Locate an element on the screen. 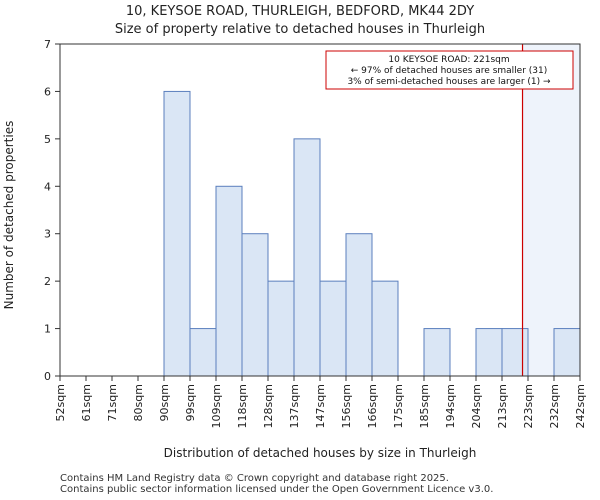 The width and height of the screenshot is (600, 500). y-tick-label: 5 is located at coordinates (47, 139).